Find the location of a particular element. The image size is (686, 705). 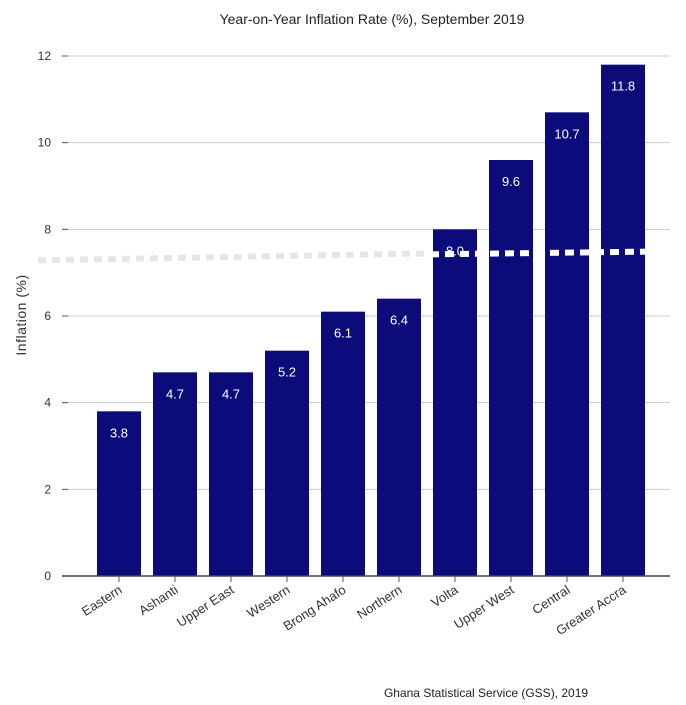

category-label: Upper East is located at coordinates (205, 606).